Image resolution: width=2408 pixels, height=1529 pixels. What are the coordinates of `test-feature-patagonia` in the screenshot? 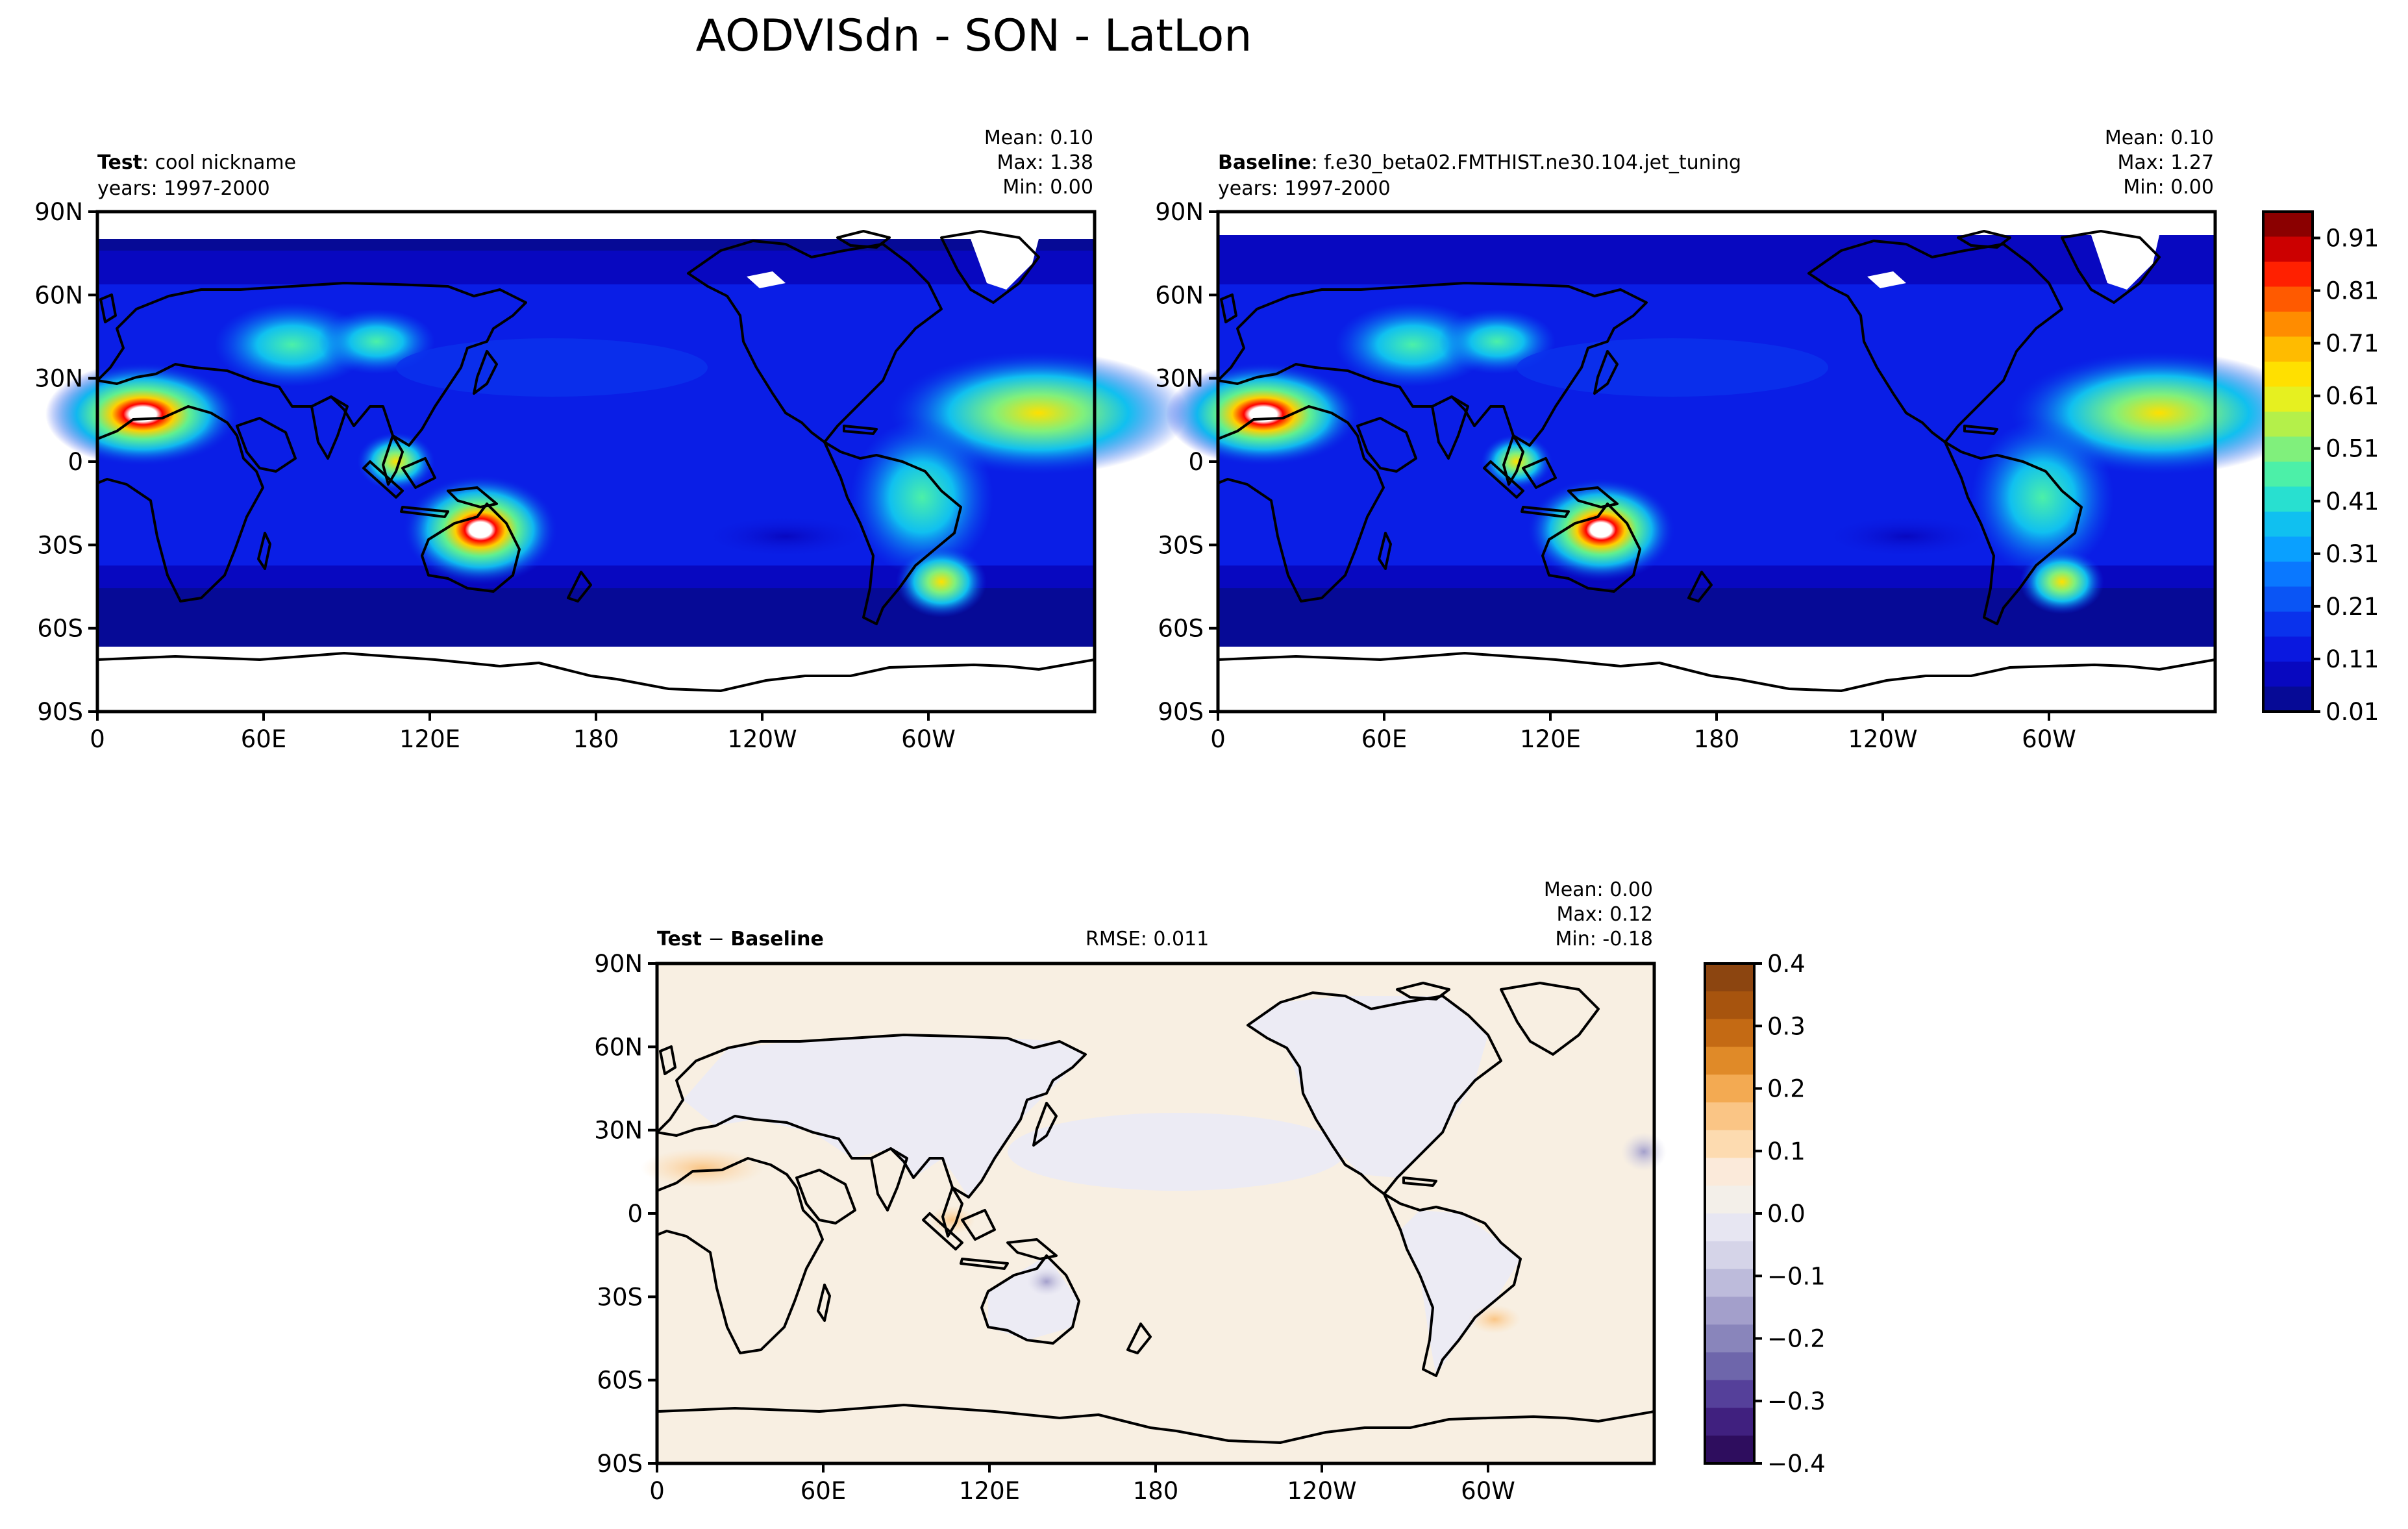 It's located at (941, 581).